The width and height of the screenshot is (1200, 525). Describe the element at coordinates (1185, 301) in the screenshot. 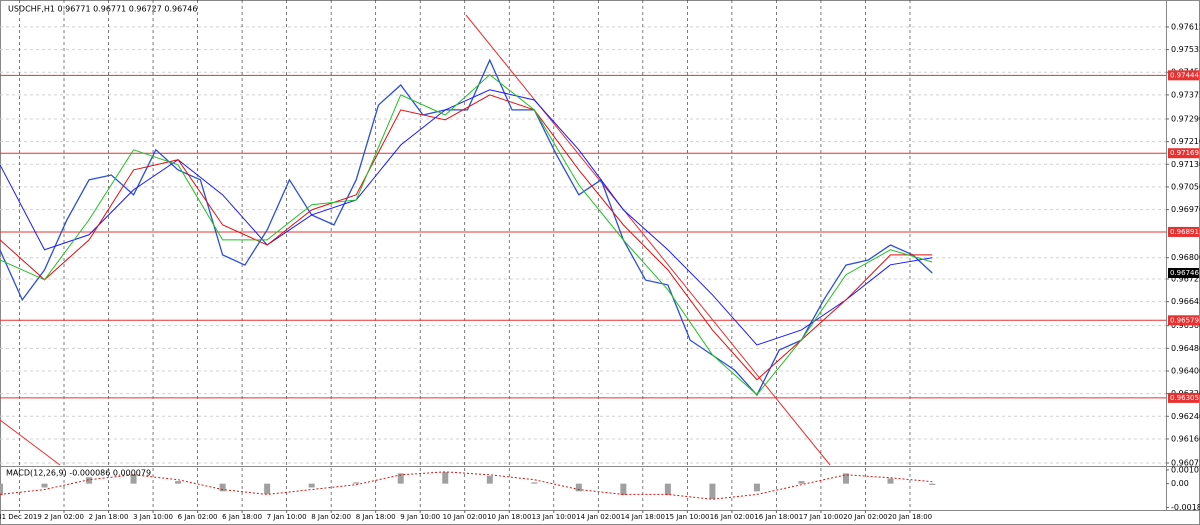

I see `y-tick-label: 0.96645` at that location.